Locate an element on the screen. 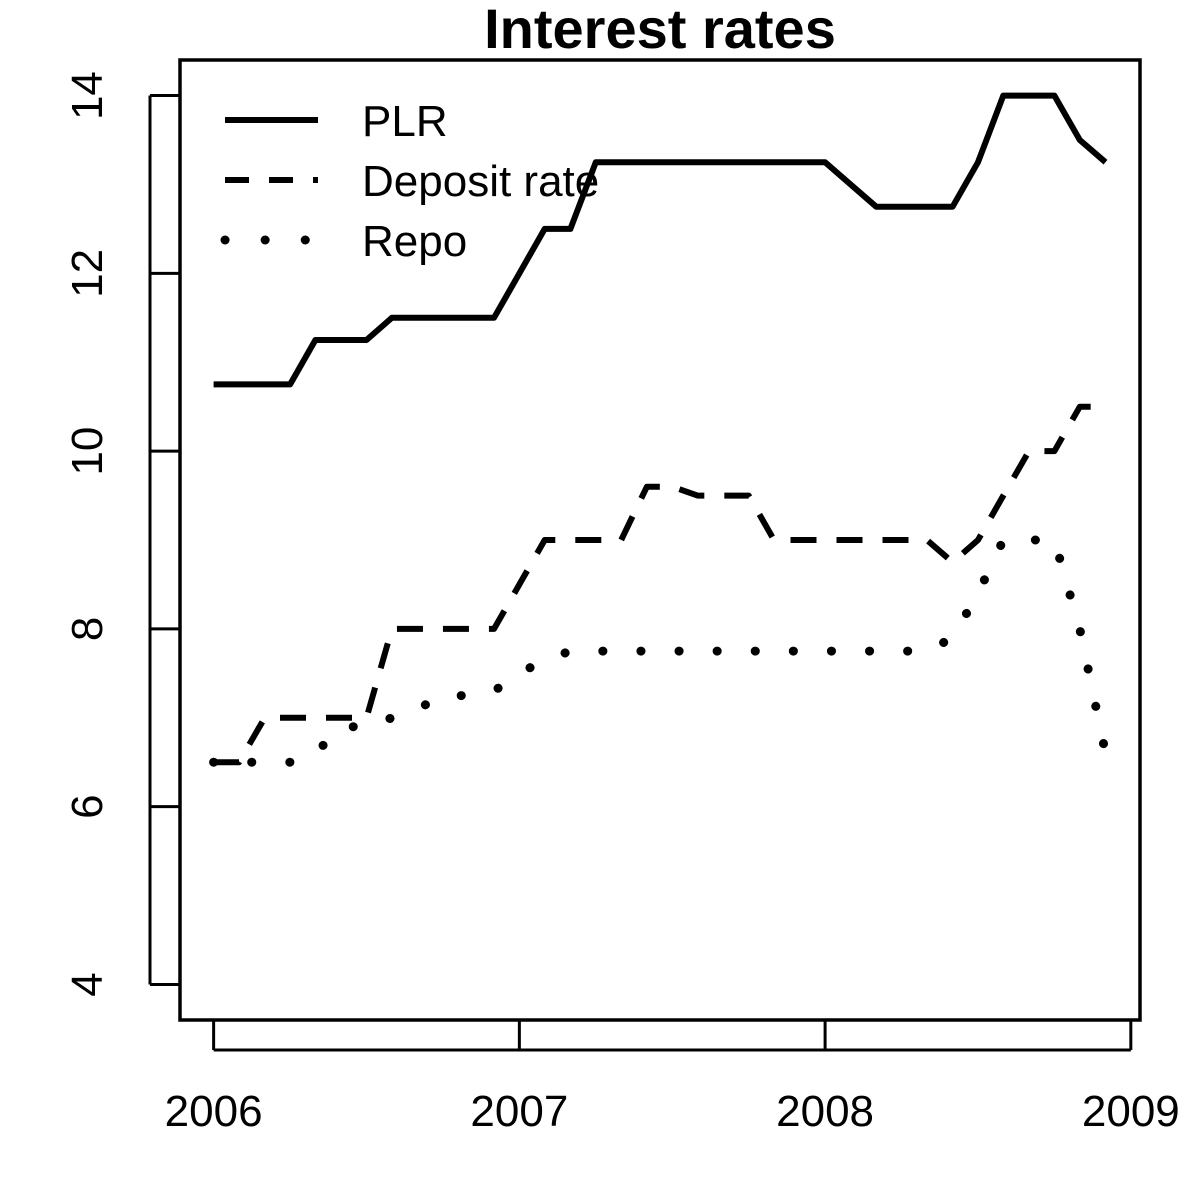 Image resolution: width=1200 pixels, height=1200 pixels. legend-label: PLR is located at coordinates (405, 121).